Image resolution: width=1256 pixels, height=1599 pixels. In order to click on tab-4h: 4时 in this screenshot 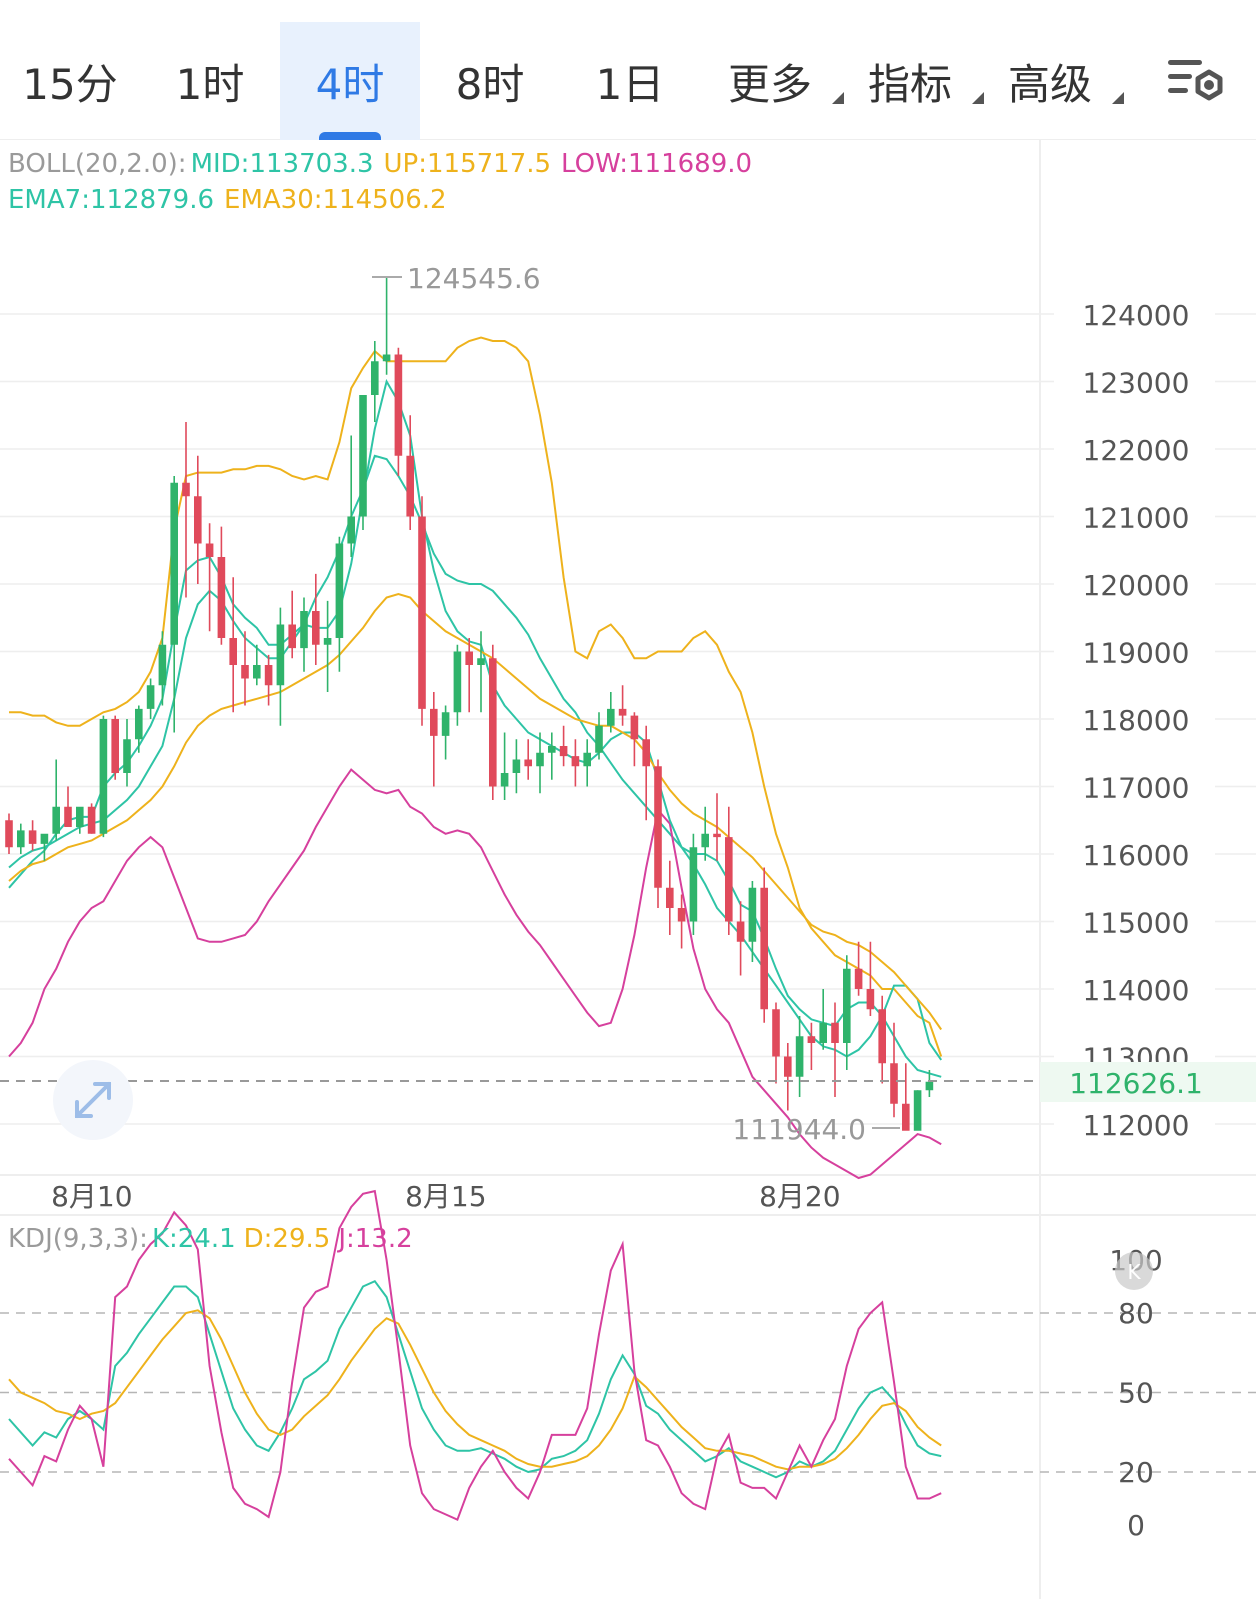, I will do `click(350, 81)`.